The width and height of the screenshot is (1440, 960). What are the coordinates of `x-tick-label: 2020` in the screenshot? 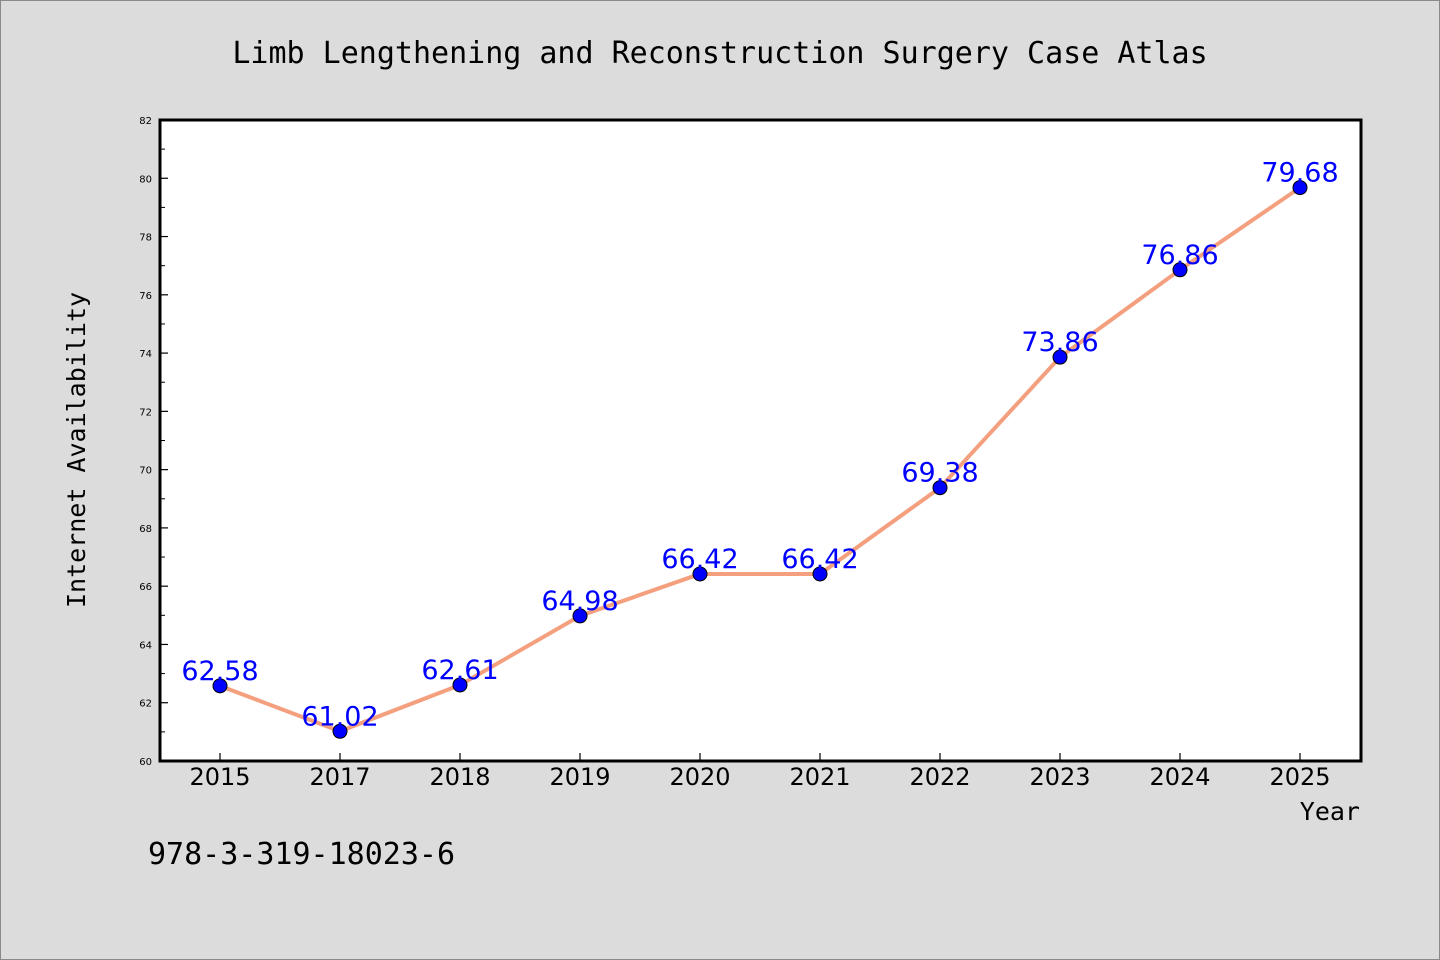 It's located at (699, 777).